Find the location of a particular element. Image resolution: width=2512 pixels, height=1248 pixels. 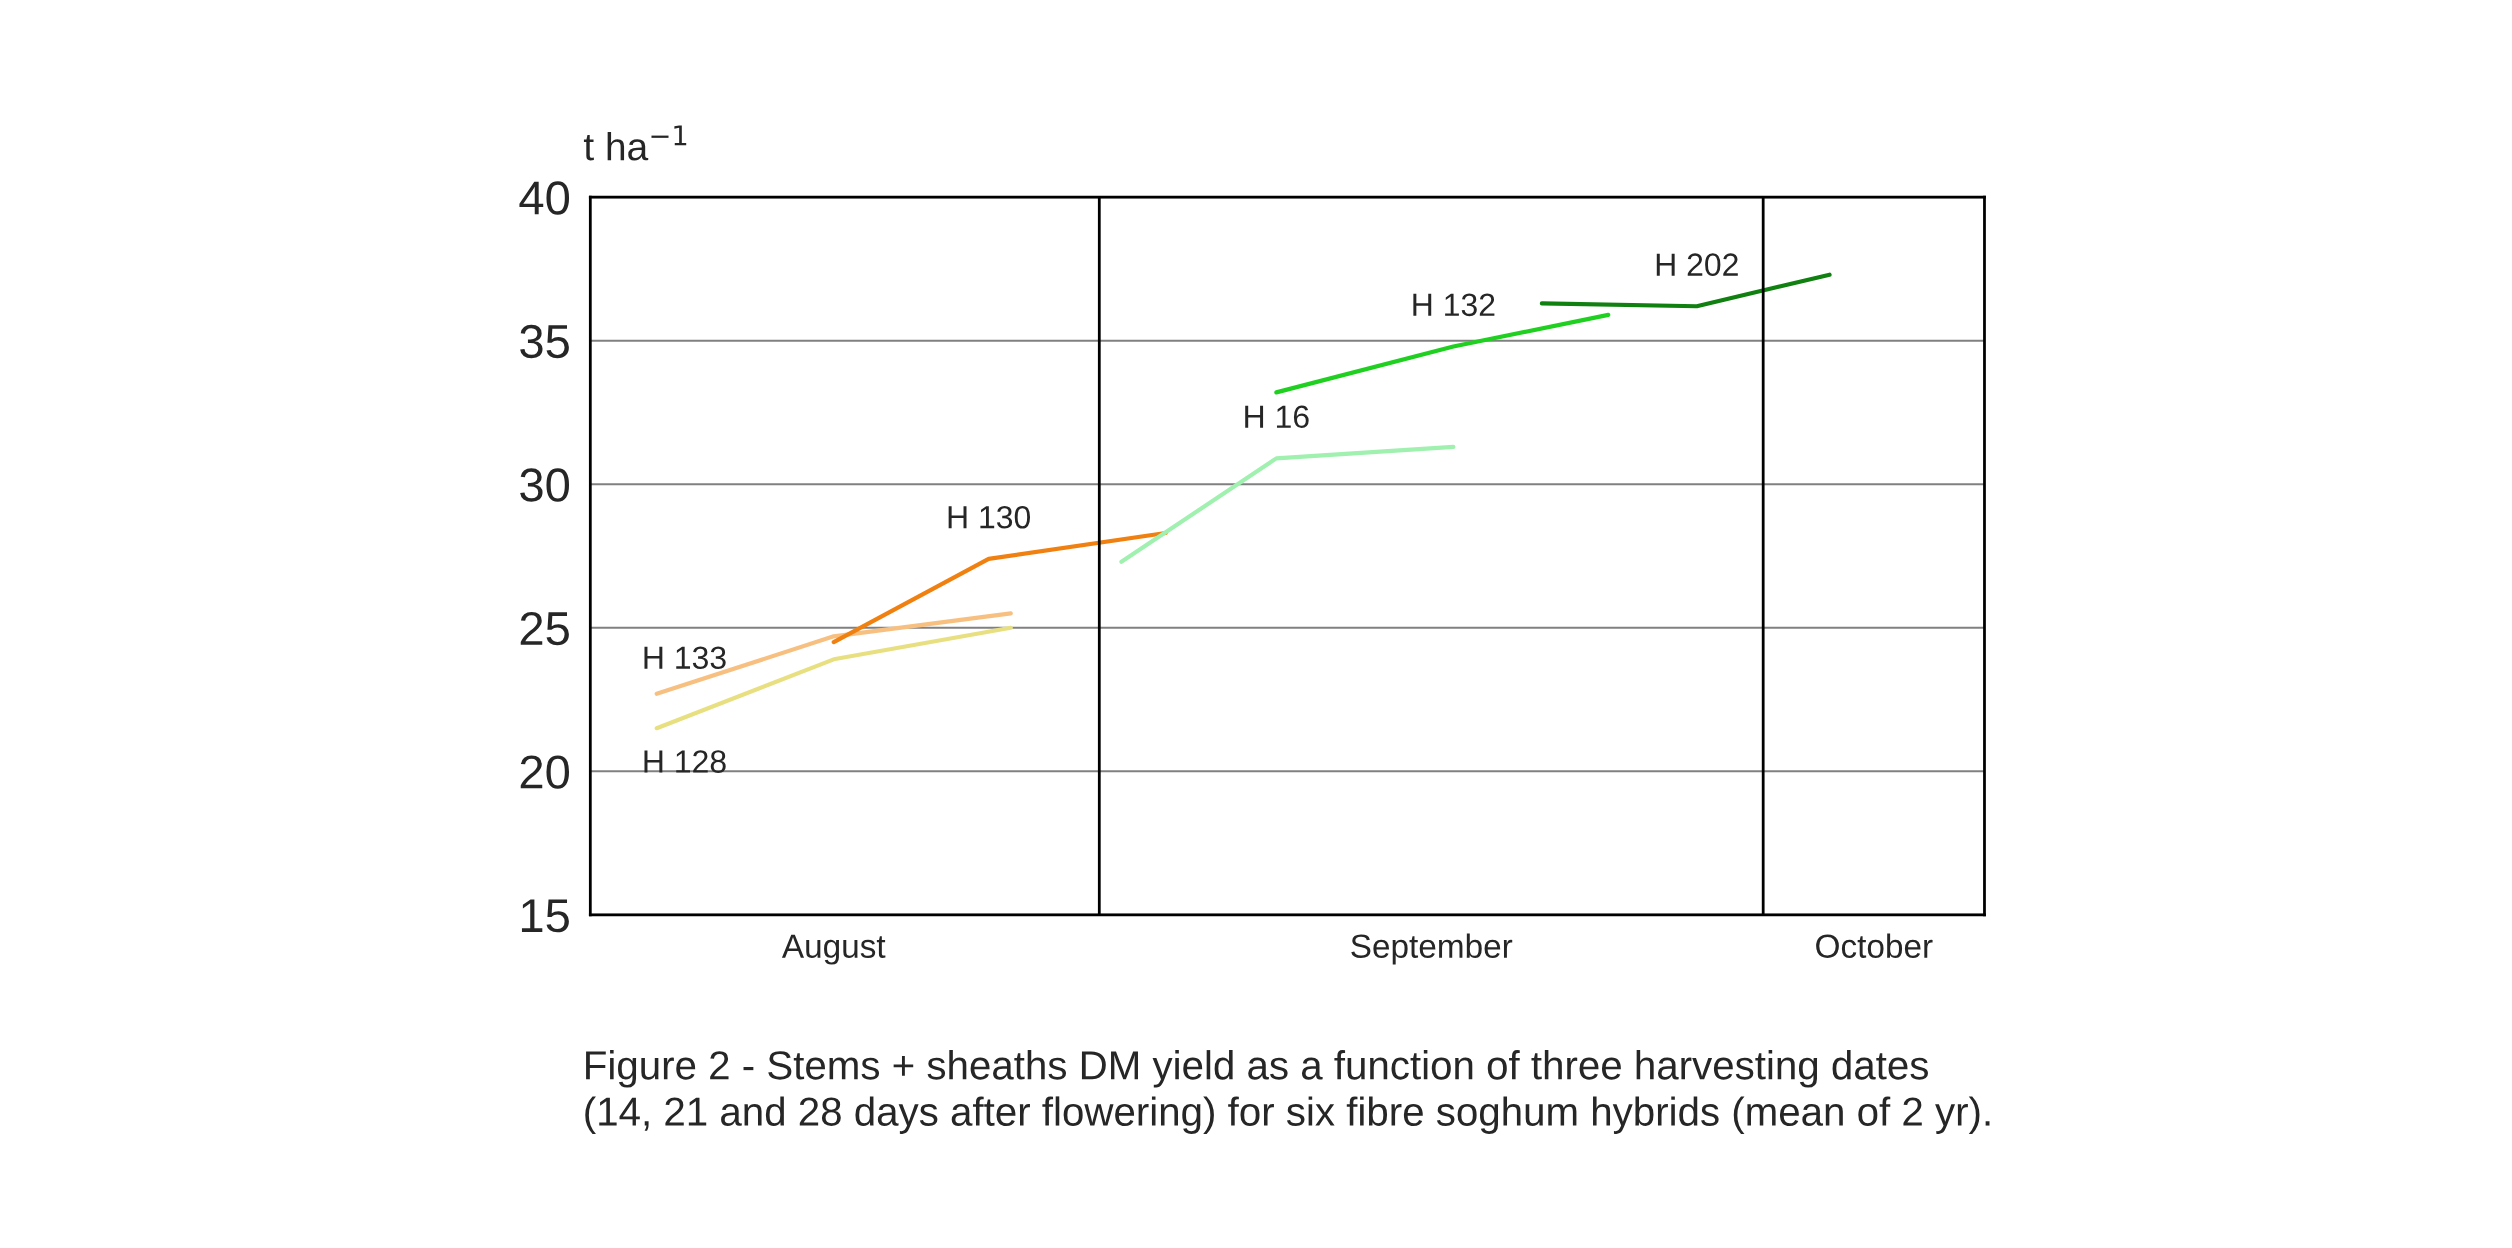

caption: Figure 2 - Stems + sheaths DM yield as a function of three harvesting dates (14, 21 and 28 days after flowering) for six fibre soghum hybrids (mean of 2 yr). is located at coordinates (1287, 1092).